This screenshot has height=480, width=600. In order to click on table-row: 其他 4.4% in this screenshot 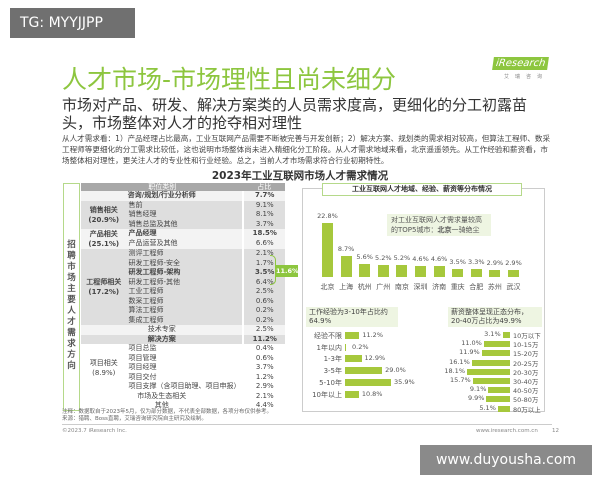, I will do `click(183, 406)`.